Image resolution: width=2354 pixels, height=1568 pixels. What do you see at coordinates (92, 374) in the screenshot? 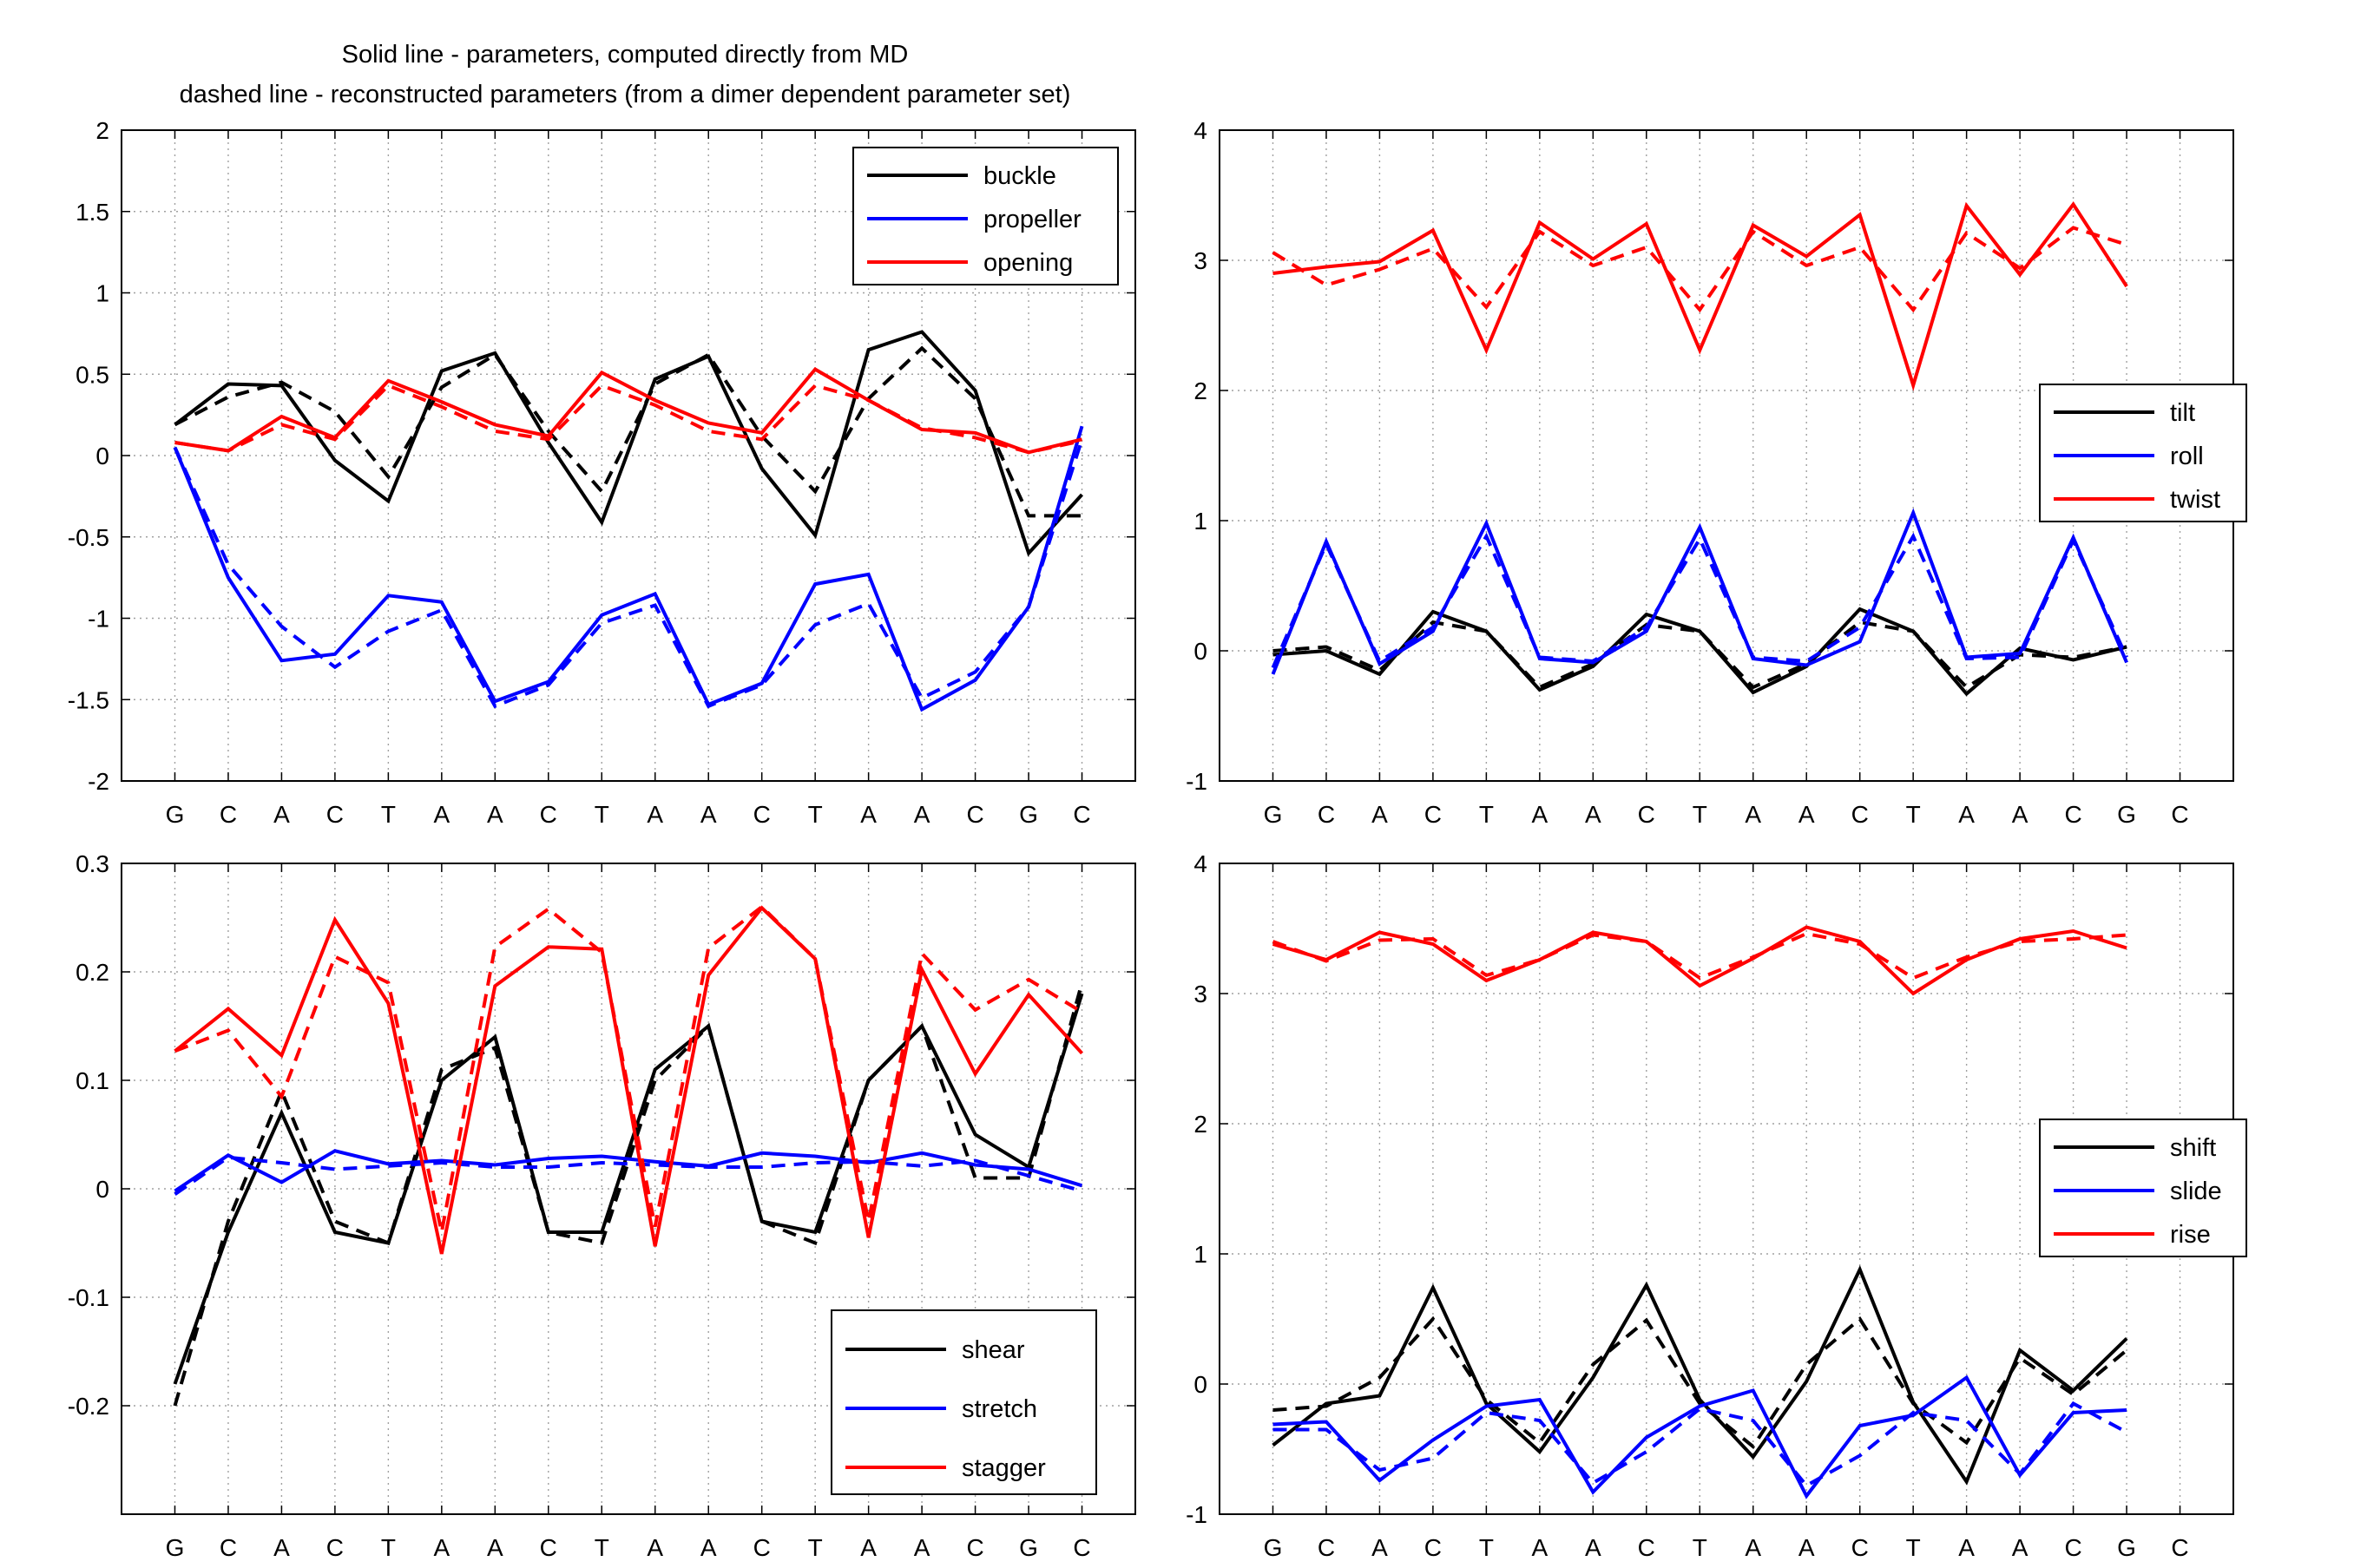
I see `y-tick-label: 0.5` at bounding box center [92, 374].